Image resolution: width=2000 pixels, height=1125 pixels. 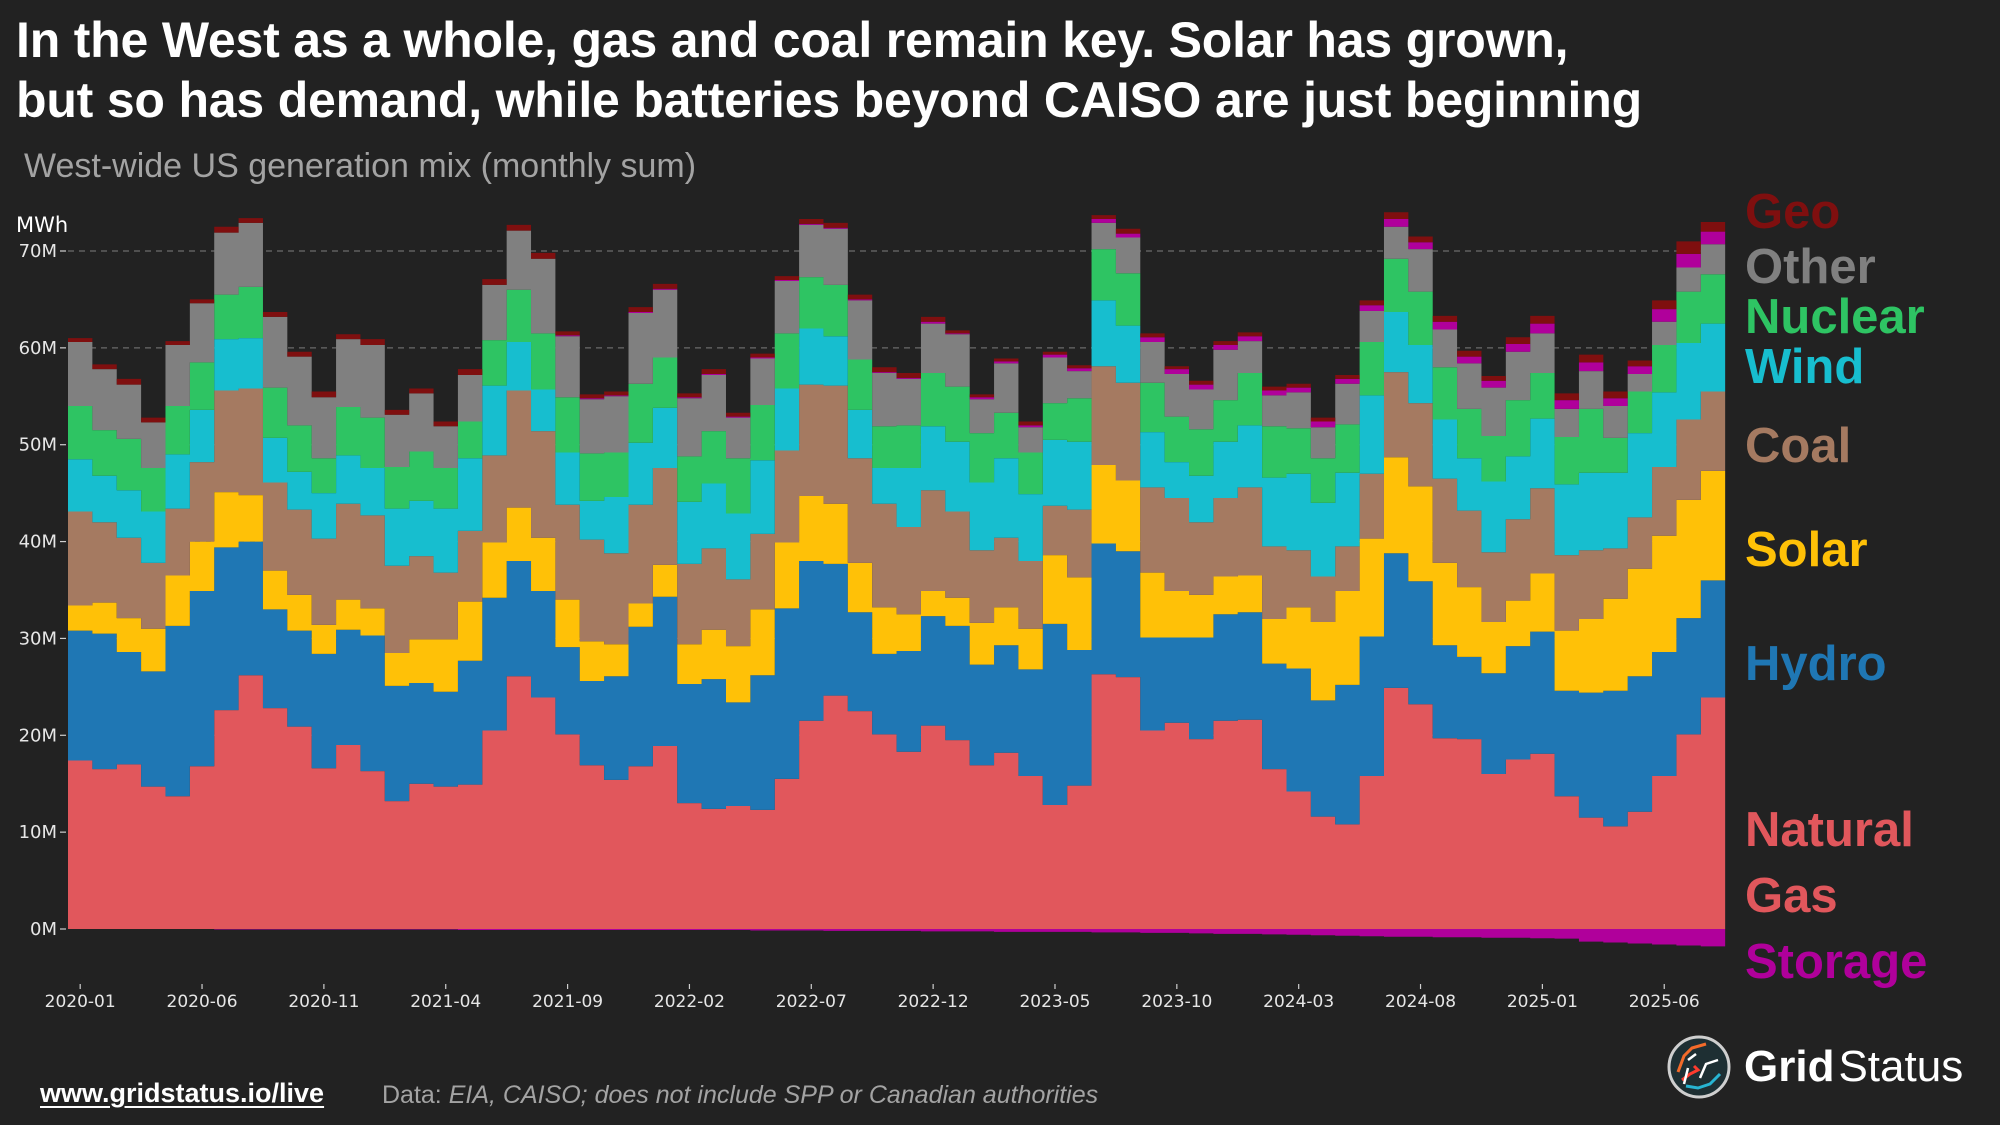 What do you see at coordinates (1836, 962) in the screenshot?
I see `legend-label-storage: Storage` at bounding box center [1836, 962].